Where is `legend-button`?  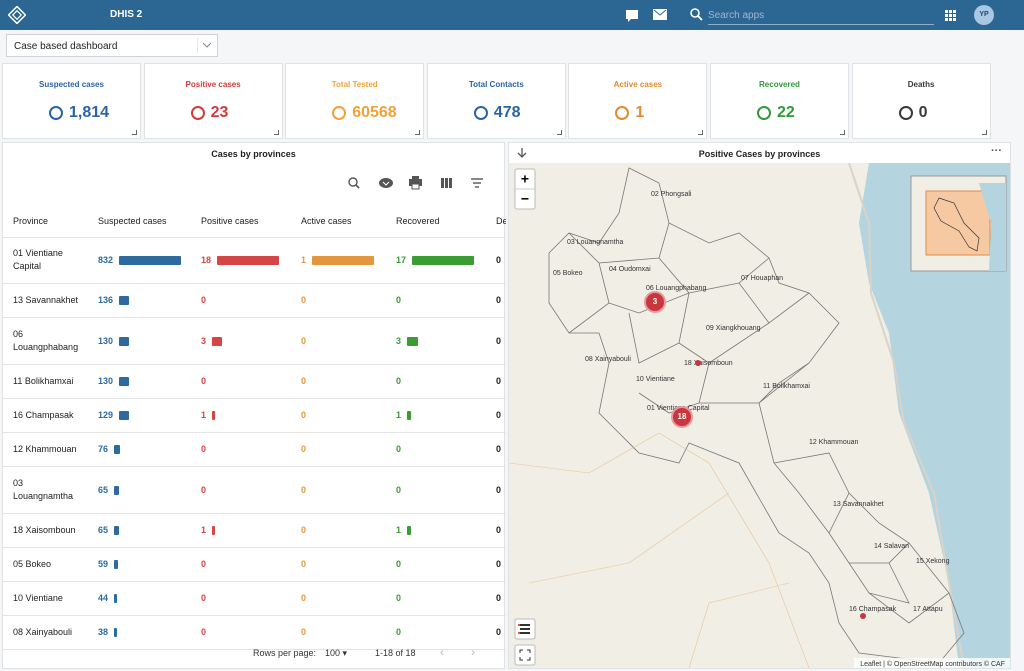 legend-button is located at coordinates (525, 629).